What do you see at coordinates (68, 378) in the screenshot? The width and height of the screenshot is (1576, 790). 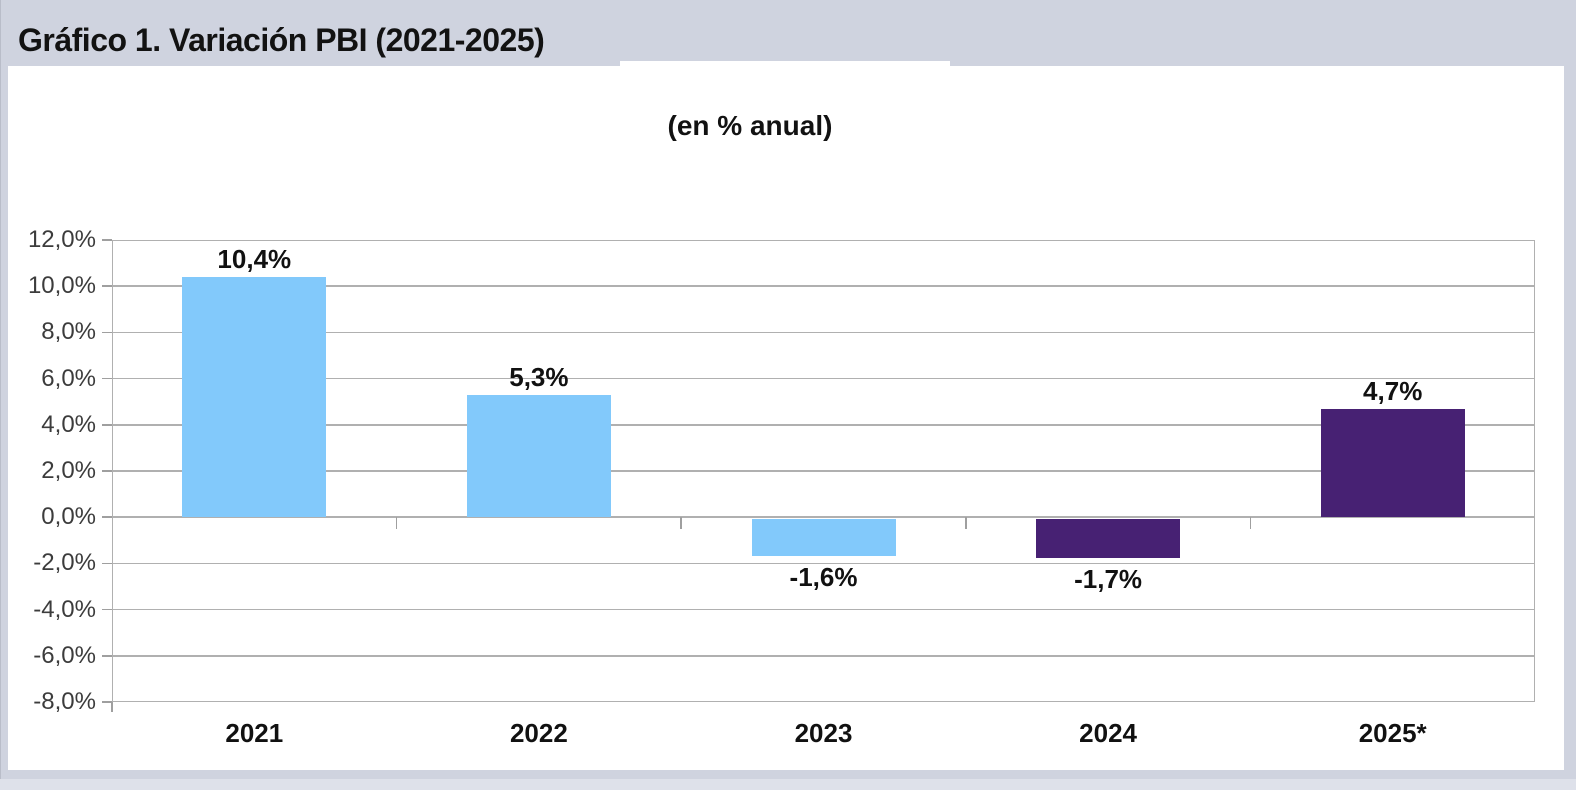 I see `y-axis-tick-label: 6,0%` at bounding box center [68, 378].